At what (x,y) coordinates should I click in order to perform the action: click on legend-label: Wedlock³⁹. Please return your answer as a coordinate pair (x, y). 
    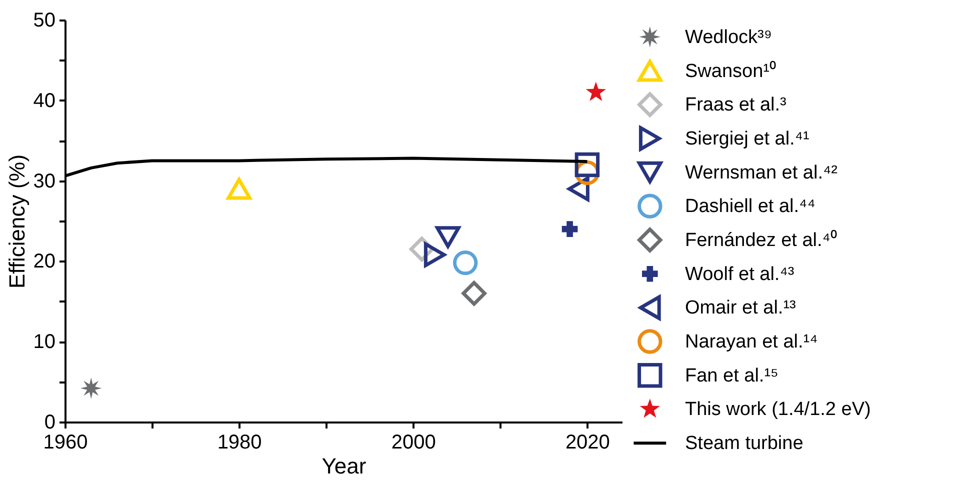
    Looking at the image, I should click on (728, 37).